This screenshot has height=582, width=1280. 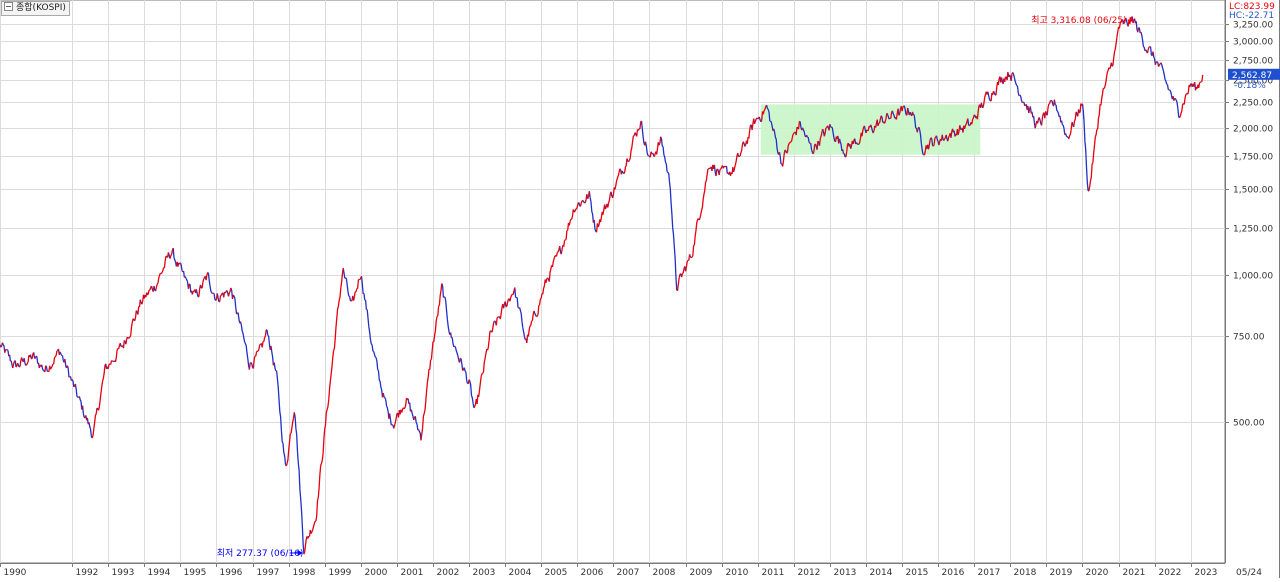 I want to click on y-tick-label: 500.00, so click(x=1249, y=424).